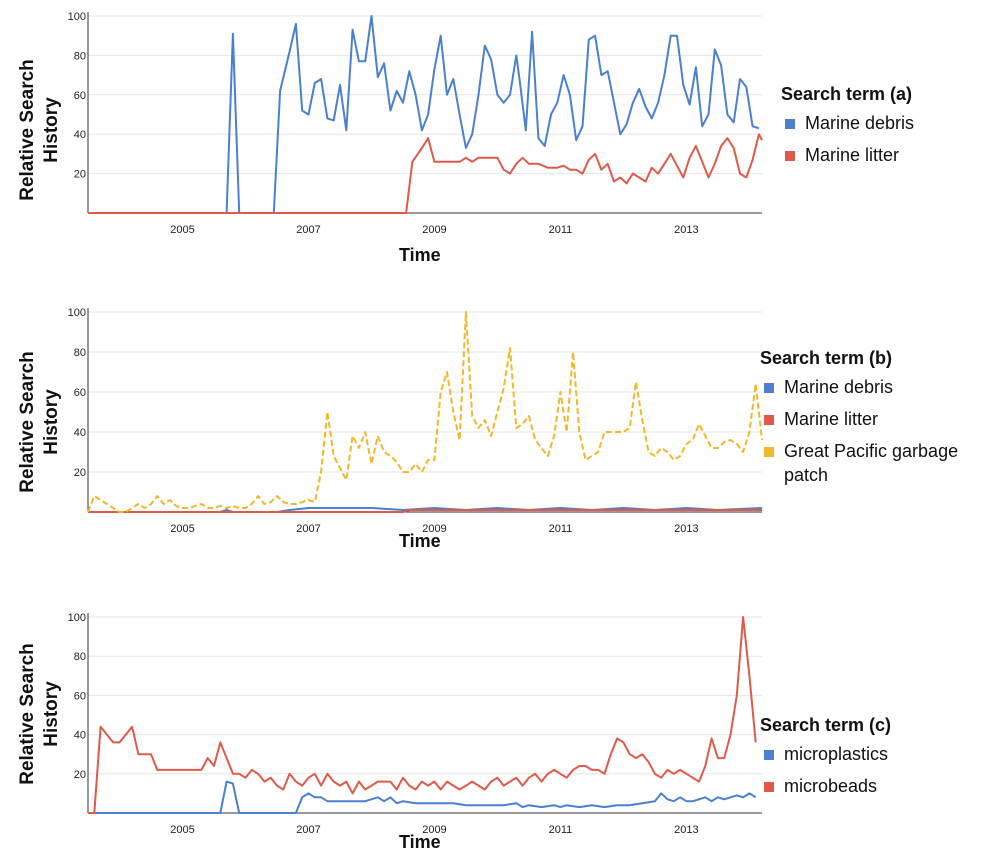 This screenshot has width=1008, height=863. I want to click on legend-title-b: Search term (b), so click(826, 358).